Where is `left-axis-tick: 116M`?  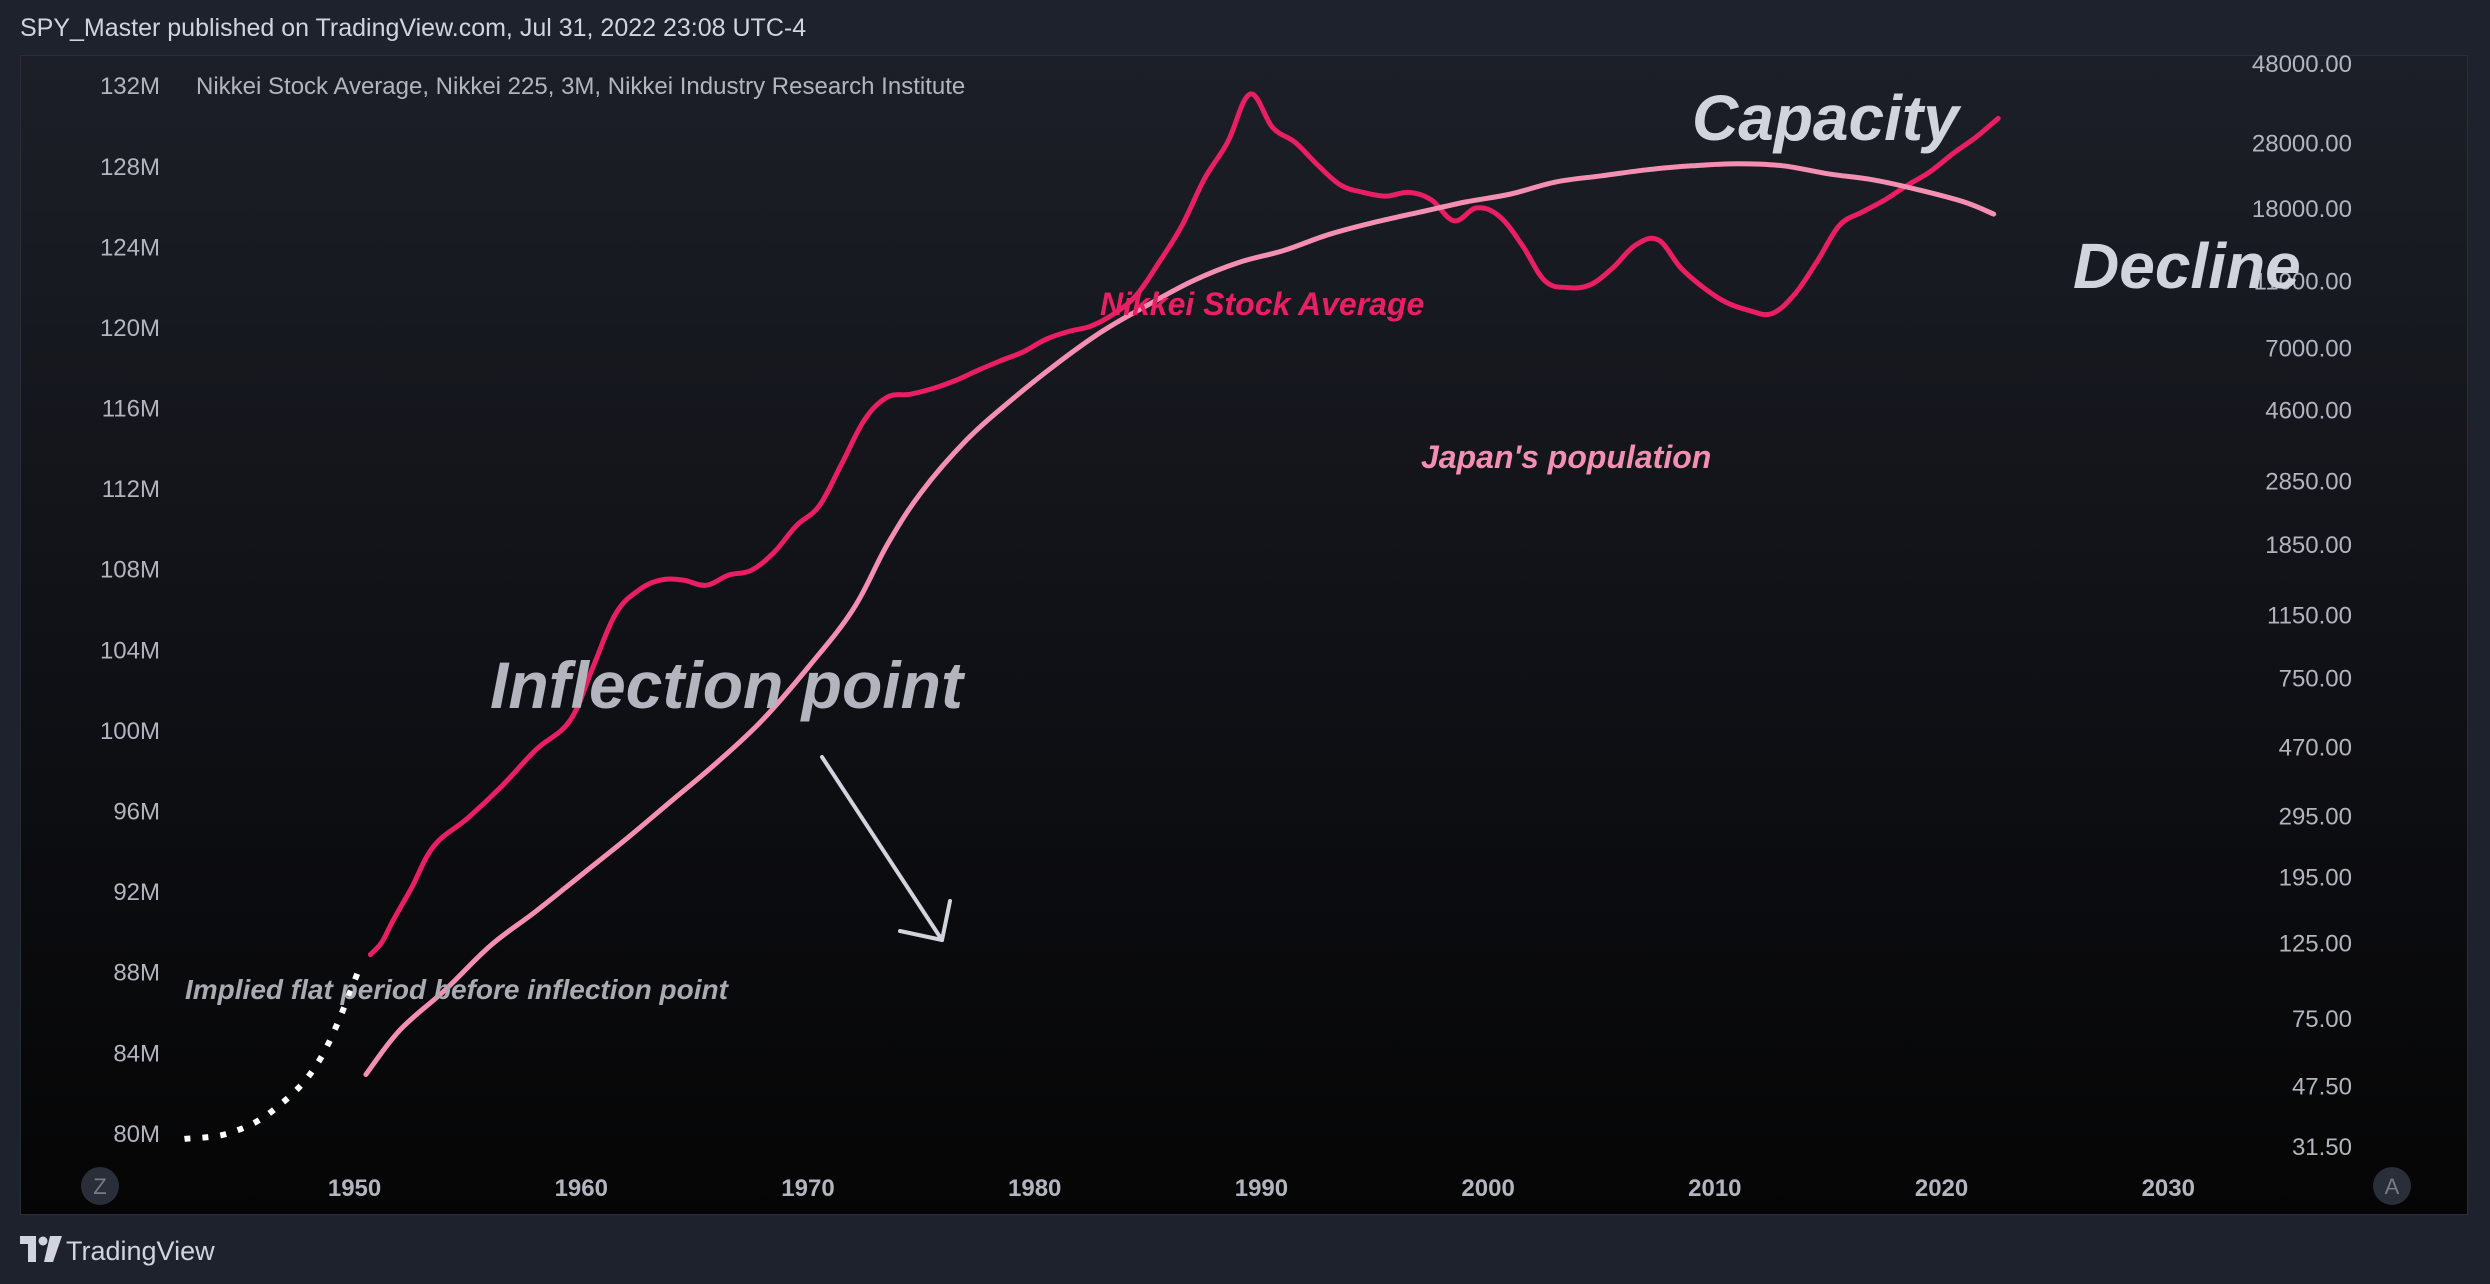 left-axis-tick: 116M is located at coordinates (131, 409).